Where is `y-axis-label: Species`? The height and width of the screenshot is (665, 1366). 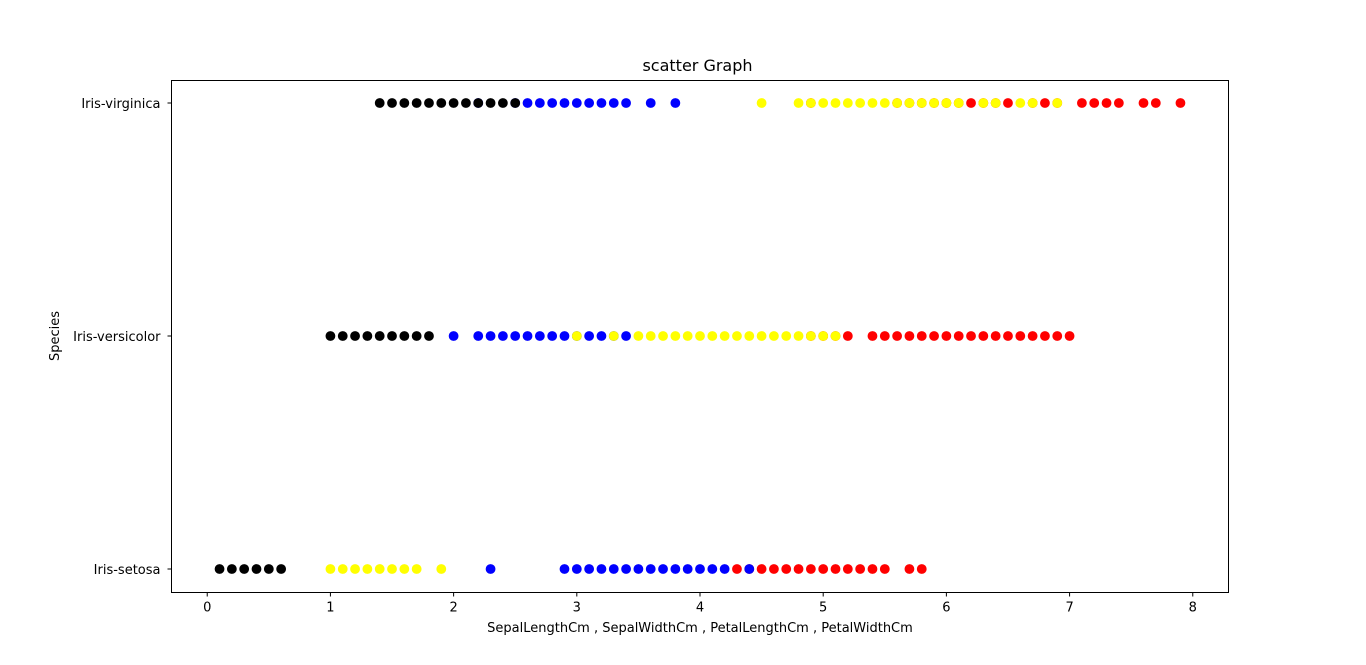
y-axis-label: Species is located at coordinates (55, 336).